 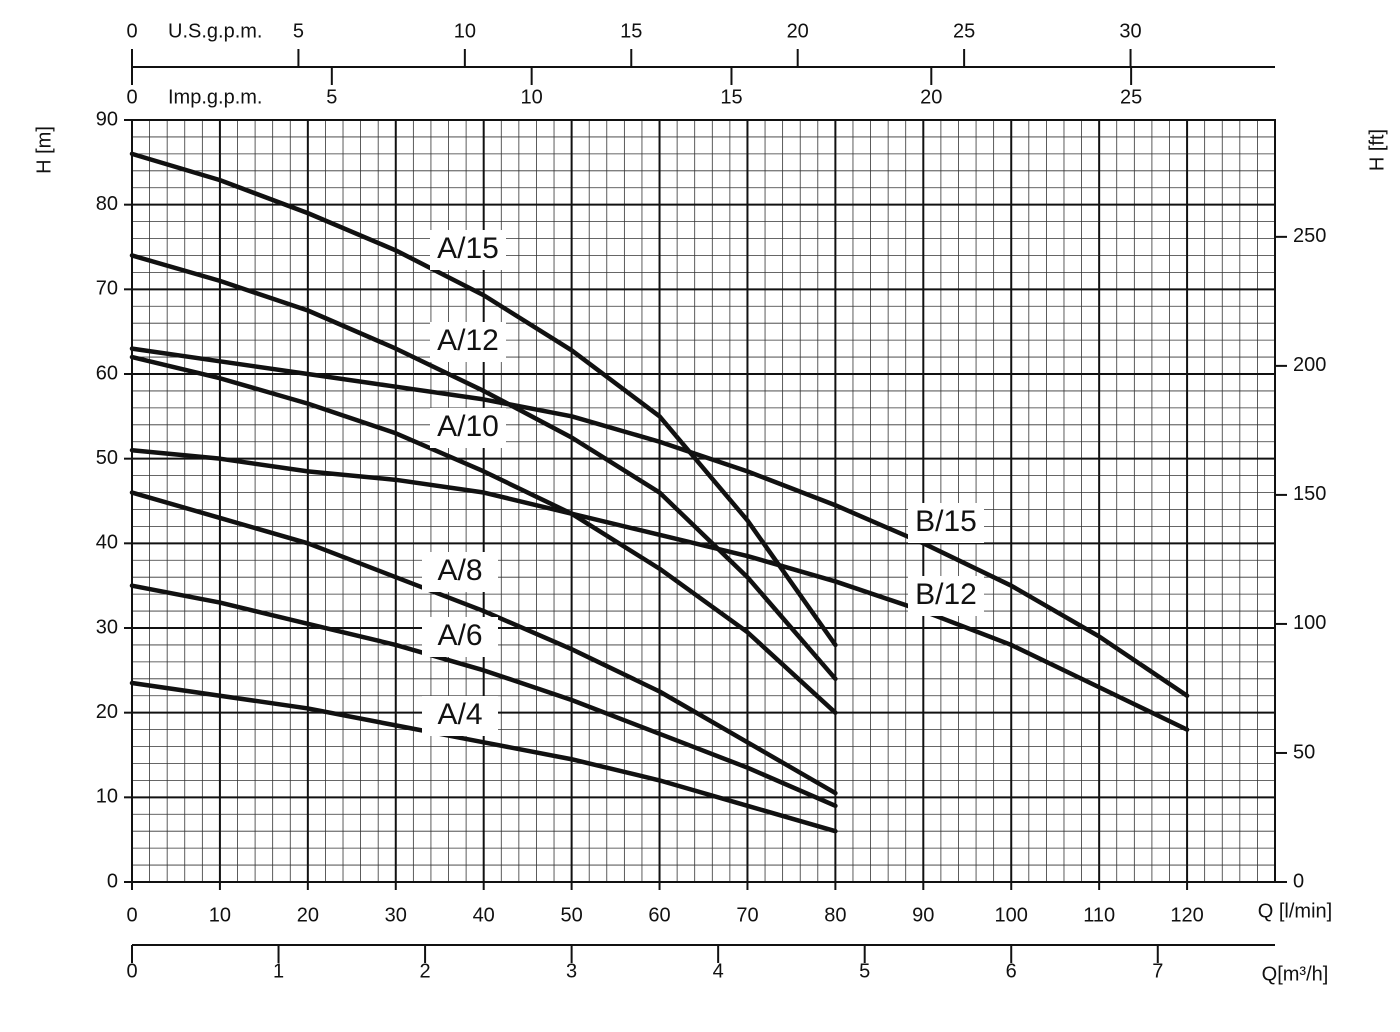 What do you see at coordinates (131, 31) in the screenshot?
I see `us-gpm-tick-label: 0` at bounding box center [131, 31].